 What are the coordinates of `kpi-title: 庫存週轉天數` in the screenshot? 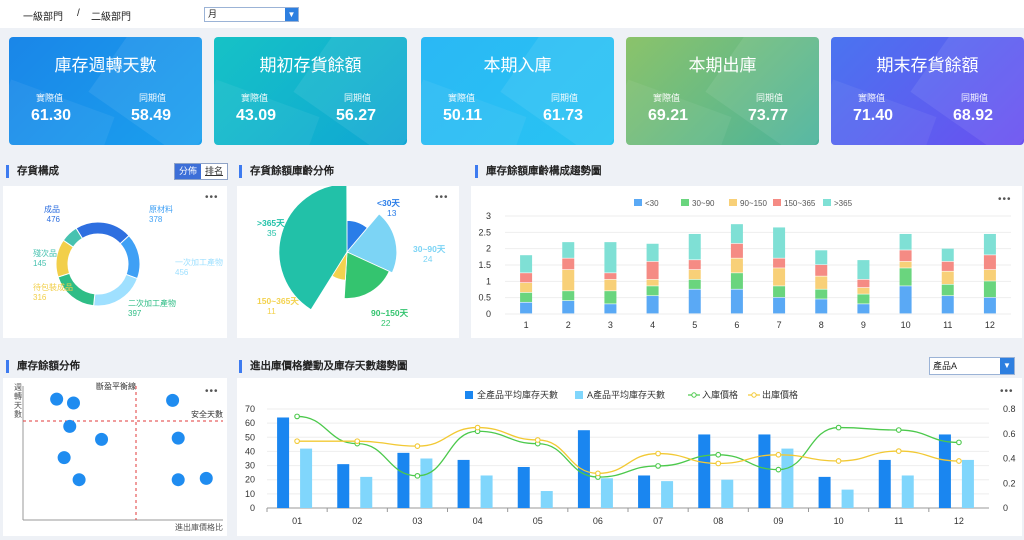 It's located at (105, 65).